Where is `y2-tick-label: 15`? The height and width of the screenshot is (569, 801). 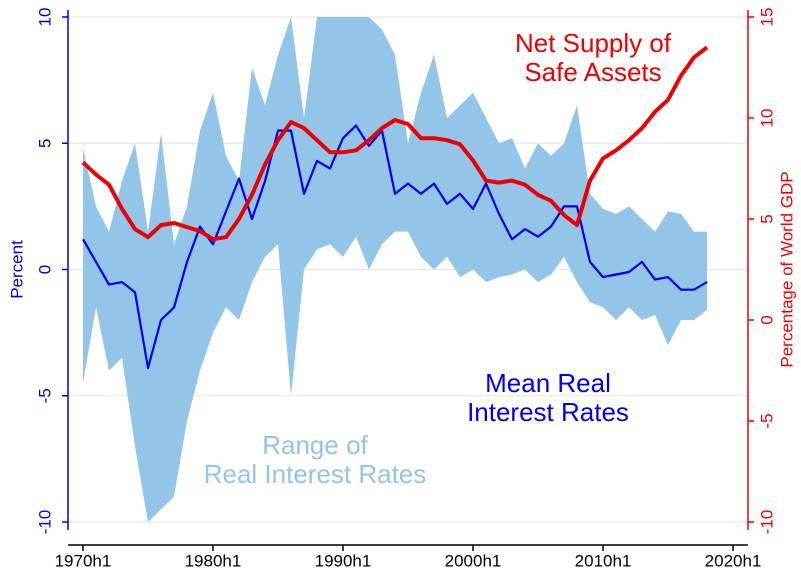 y2-tick-label: 15 is located at coordinates (766, 17).